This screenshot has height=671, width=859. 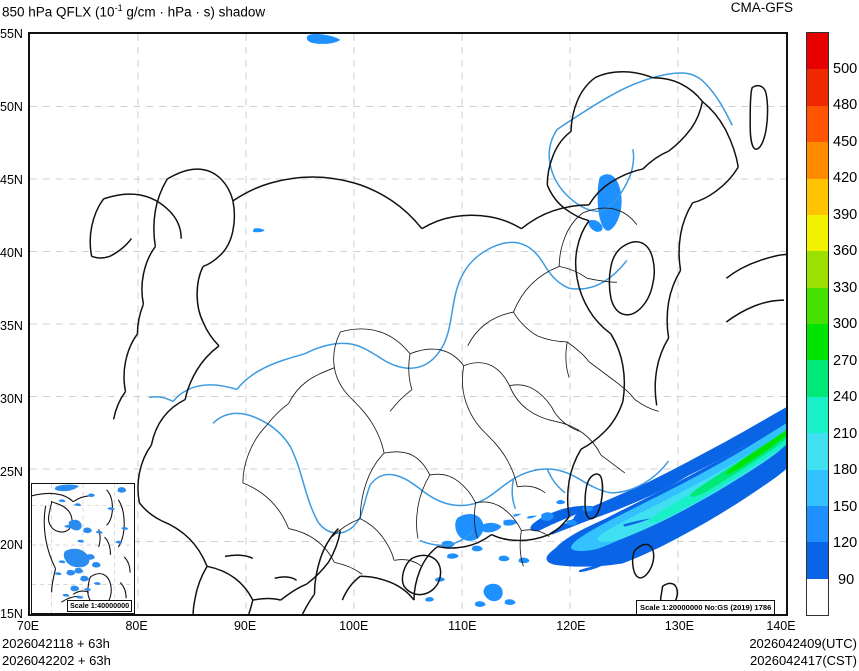 What do you see at coordinates (11, 326) in the screenshot?
I see `y-tick-35n: 35N` at bounding box center [11, 326].